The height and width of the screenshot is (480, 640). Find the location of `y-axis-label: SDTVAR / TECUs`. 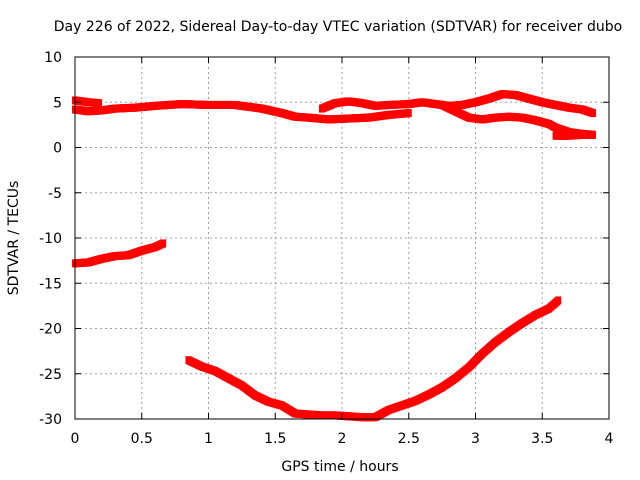

y-axis-label: SDTVAR / TECUs is located at coordinates (14, 238).